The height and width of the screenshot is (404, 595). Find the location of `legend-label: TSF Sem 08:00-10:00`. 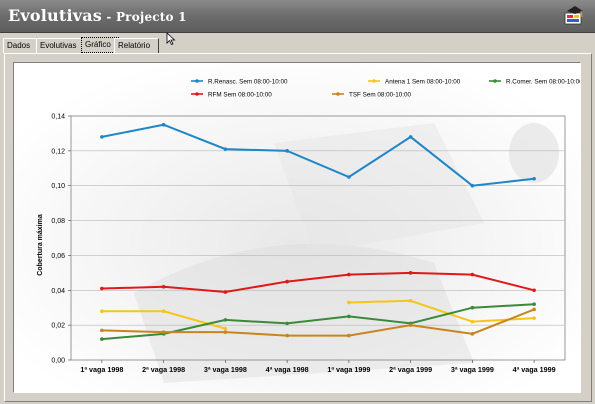

legend-label: TSF Sem 08:00-10:00 is located at coordinates (380, 94).